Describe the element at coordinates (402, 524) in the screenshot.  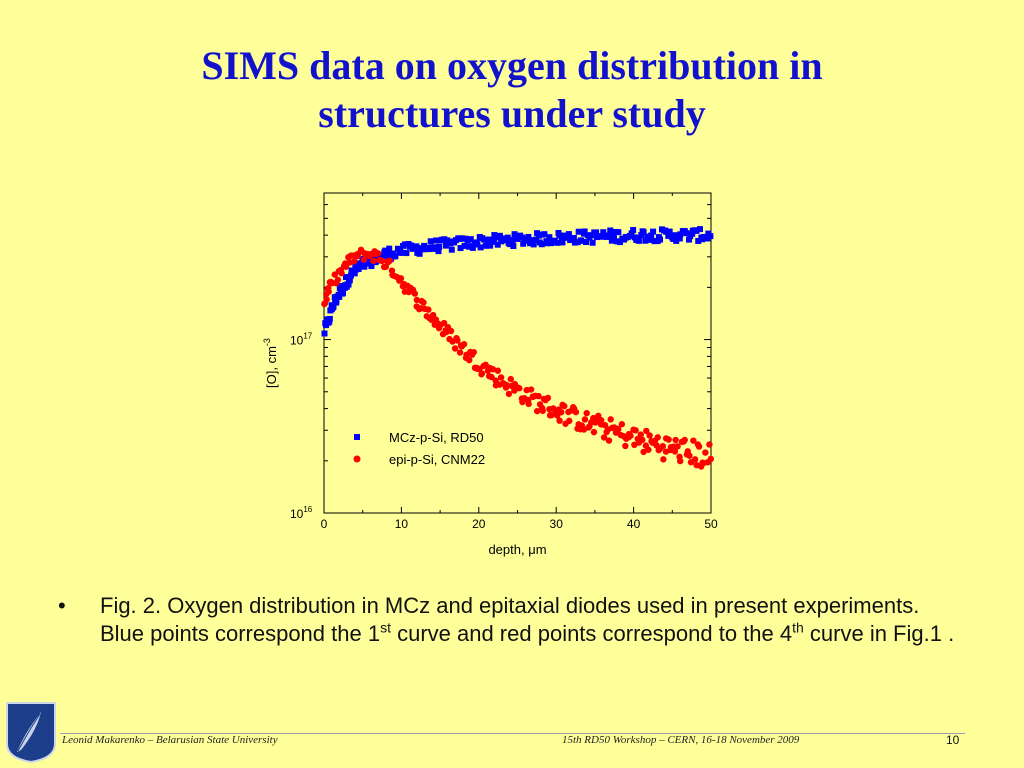
I see `x-tick-label: 10` at that location.